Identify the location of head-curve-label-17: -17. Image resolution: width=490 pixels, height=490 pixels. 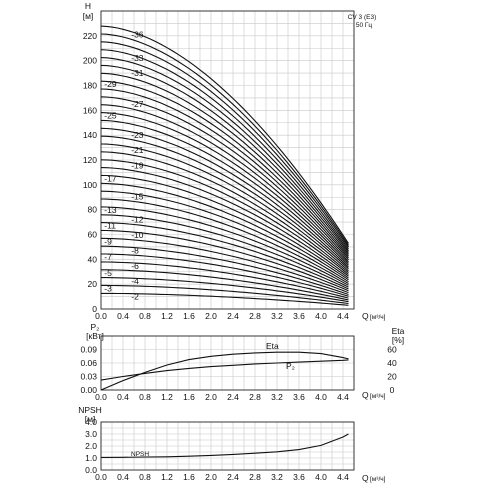
(110, 178).